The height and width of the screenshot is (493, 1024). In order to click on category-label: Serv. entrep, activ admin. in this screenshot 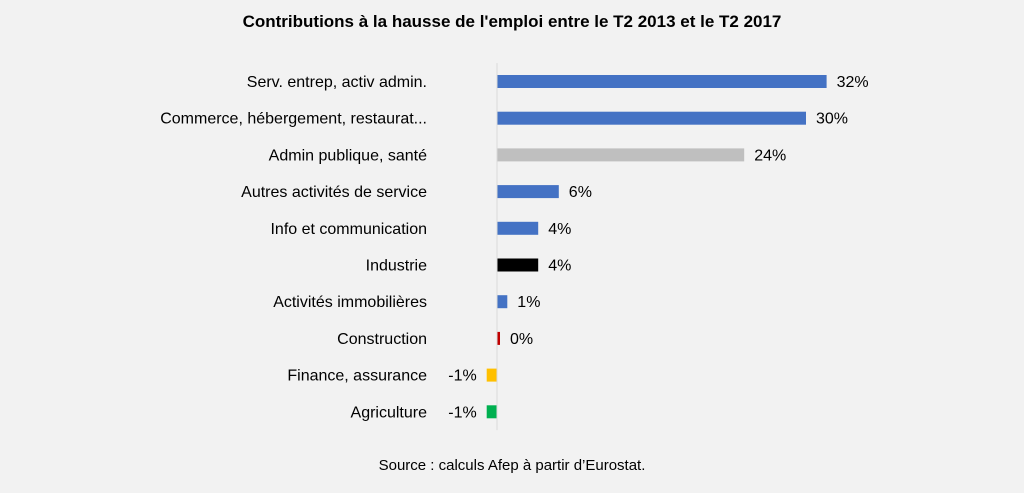, I will do `click(337, 82)`.